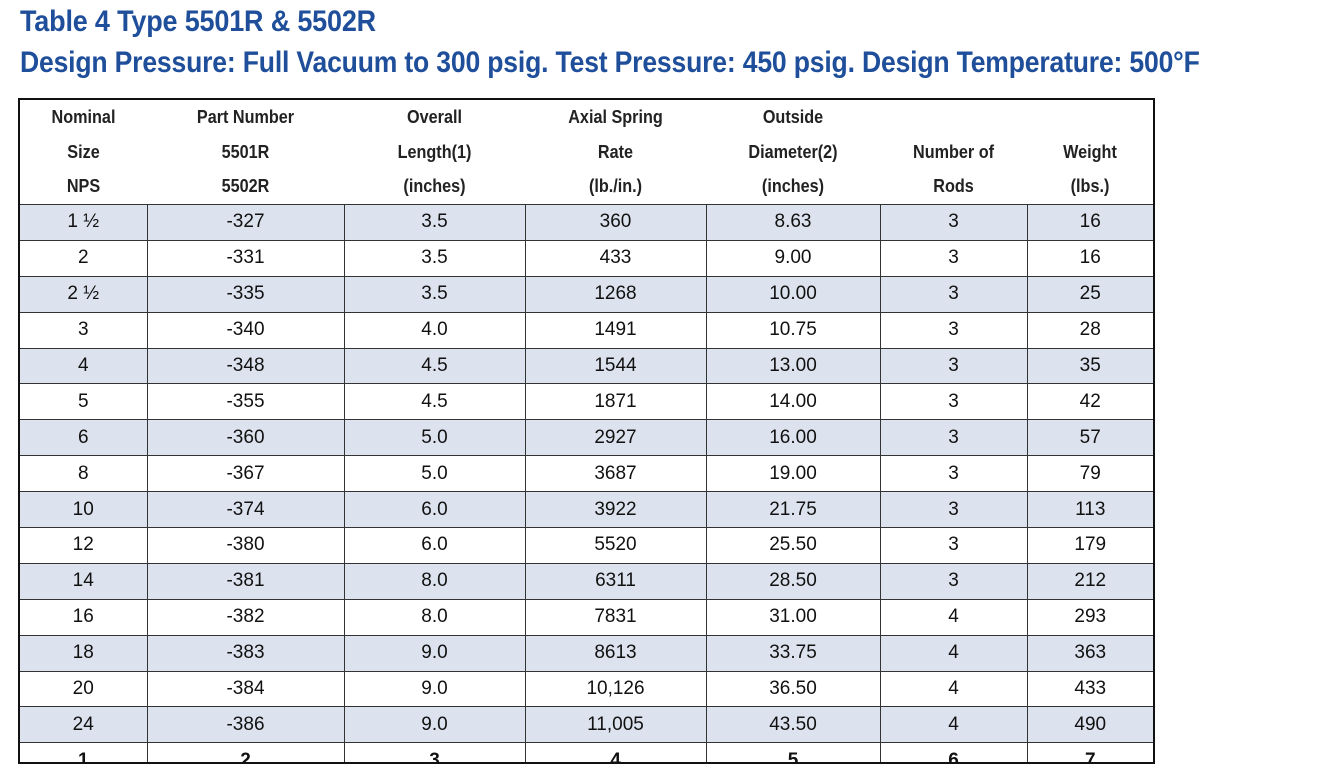 This screenshot has width=1337, height=774. What do you see at coordinates (792, 474) in the screenshot?
I see `cell-outside-diameter: 19.00` at bounding box center [792, 474].